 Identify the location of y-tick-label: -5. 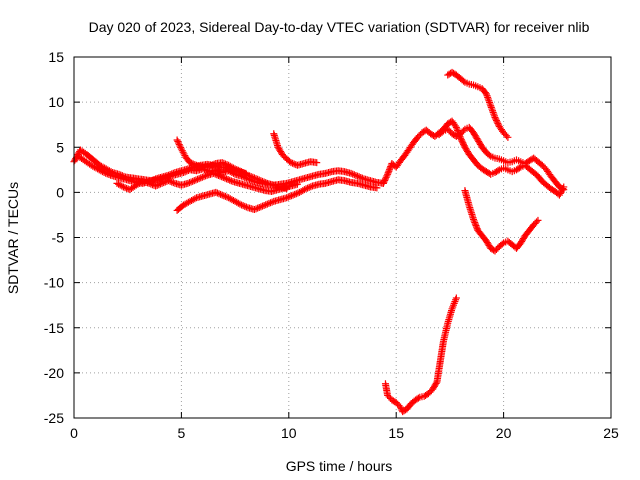
(58, 238).